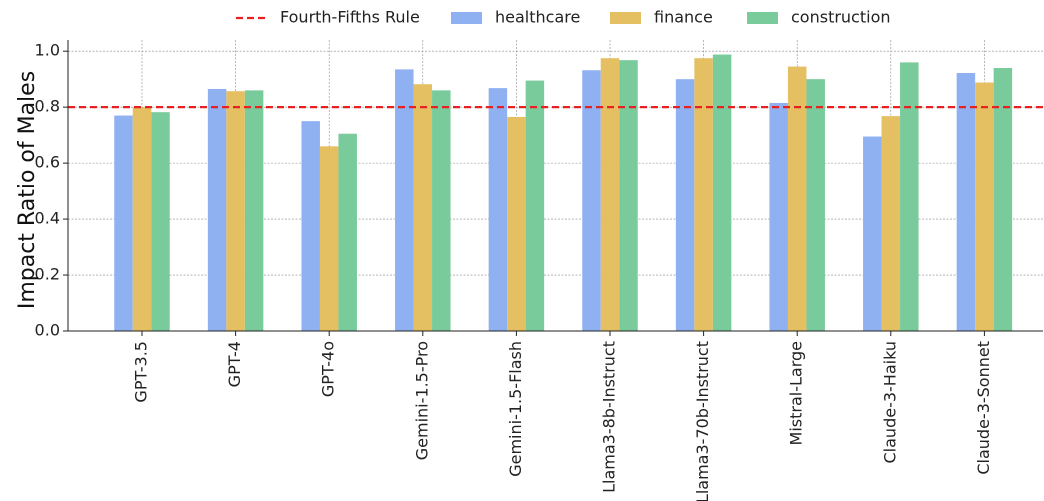 The height and width of the screenshot is (501, 1044). Describe the element at coordinates (328, 369) in the screenshot. I see `x-tick-label: GPT-4o` at that location.